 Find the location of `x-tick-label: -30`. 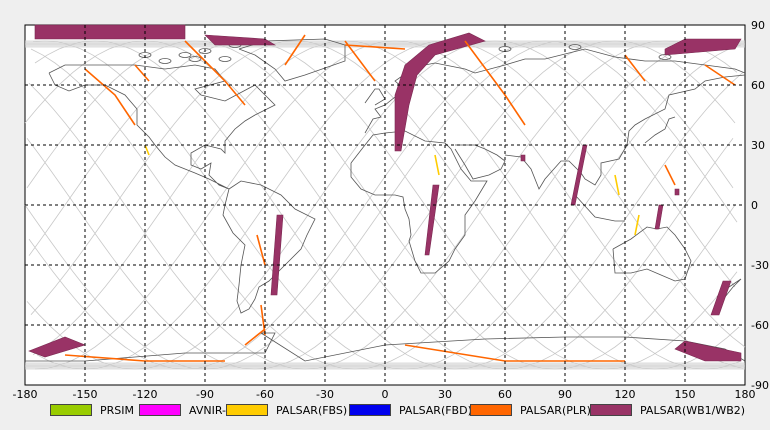

x-tick-label: -30 is located at coordinates (325, 393).